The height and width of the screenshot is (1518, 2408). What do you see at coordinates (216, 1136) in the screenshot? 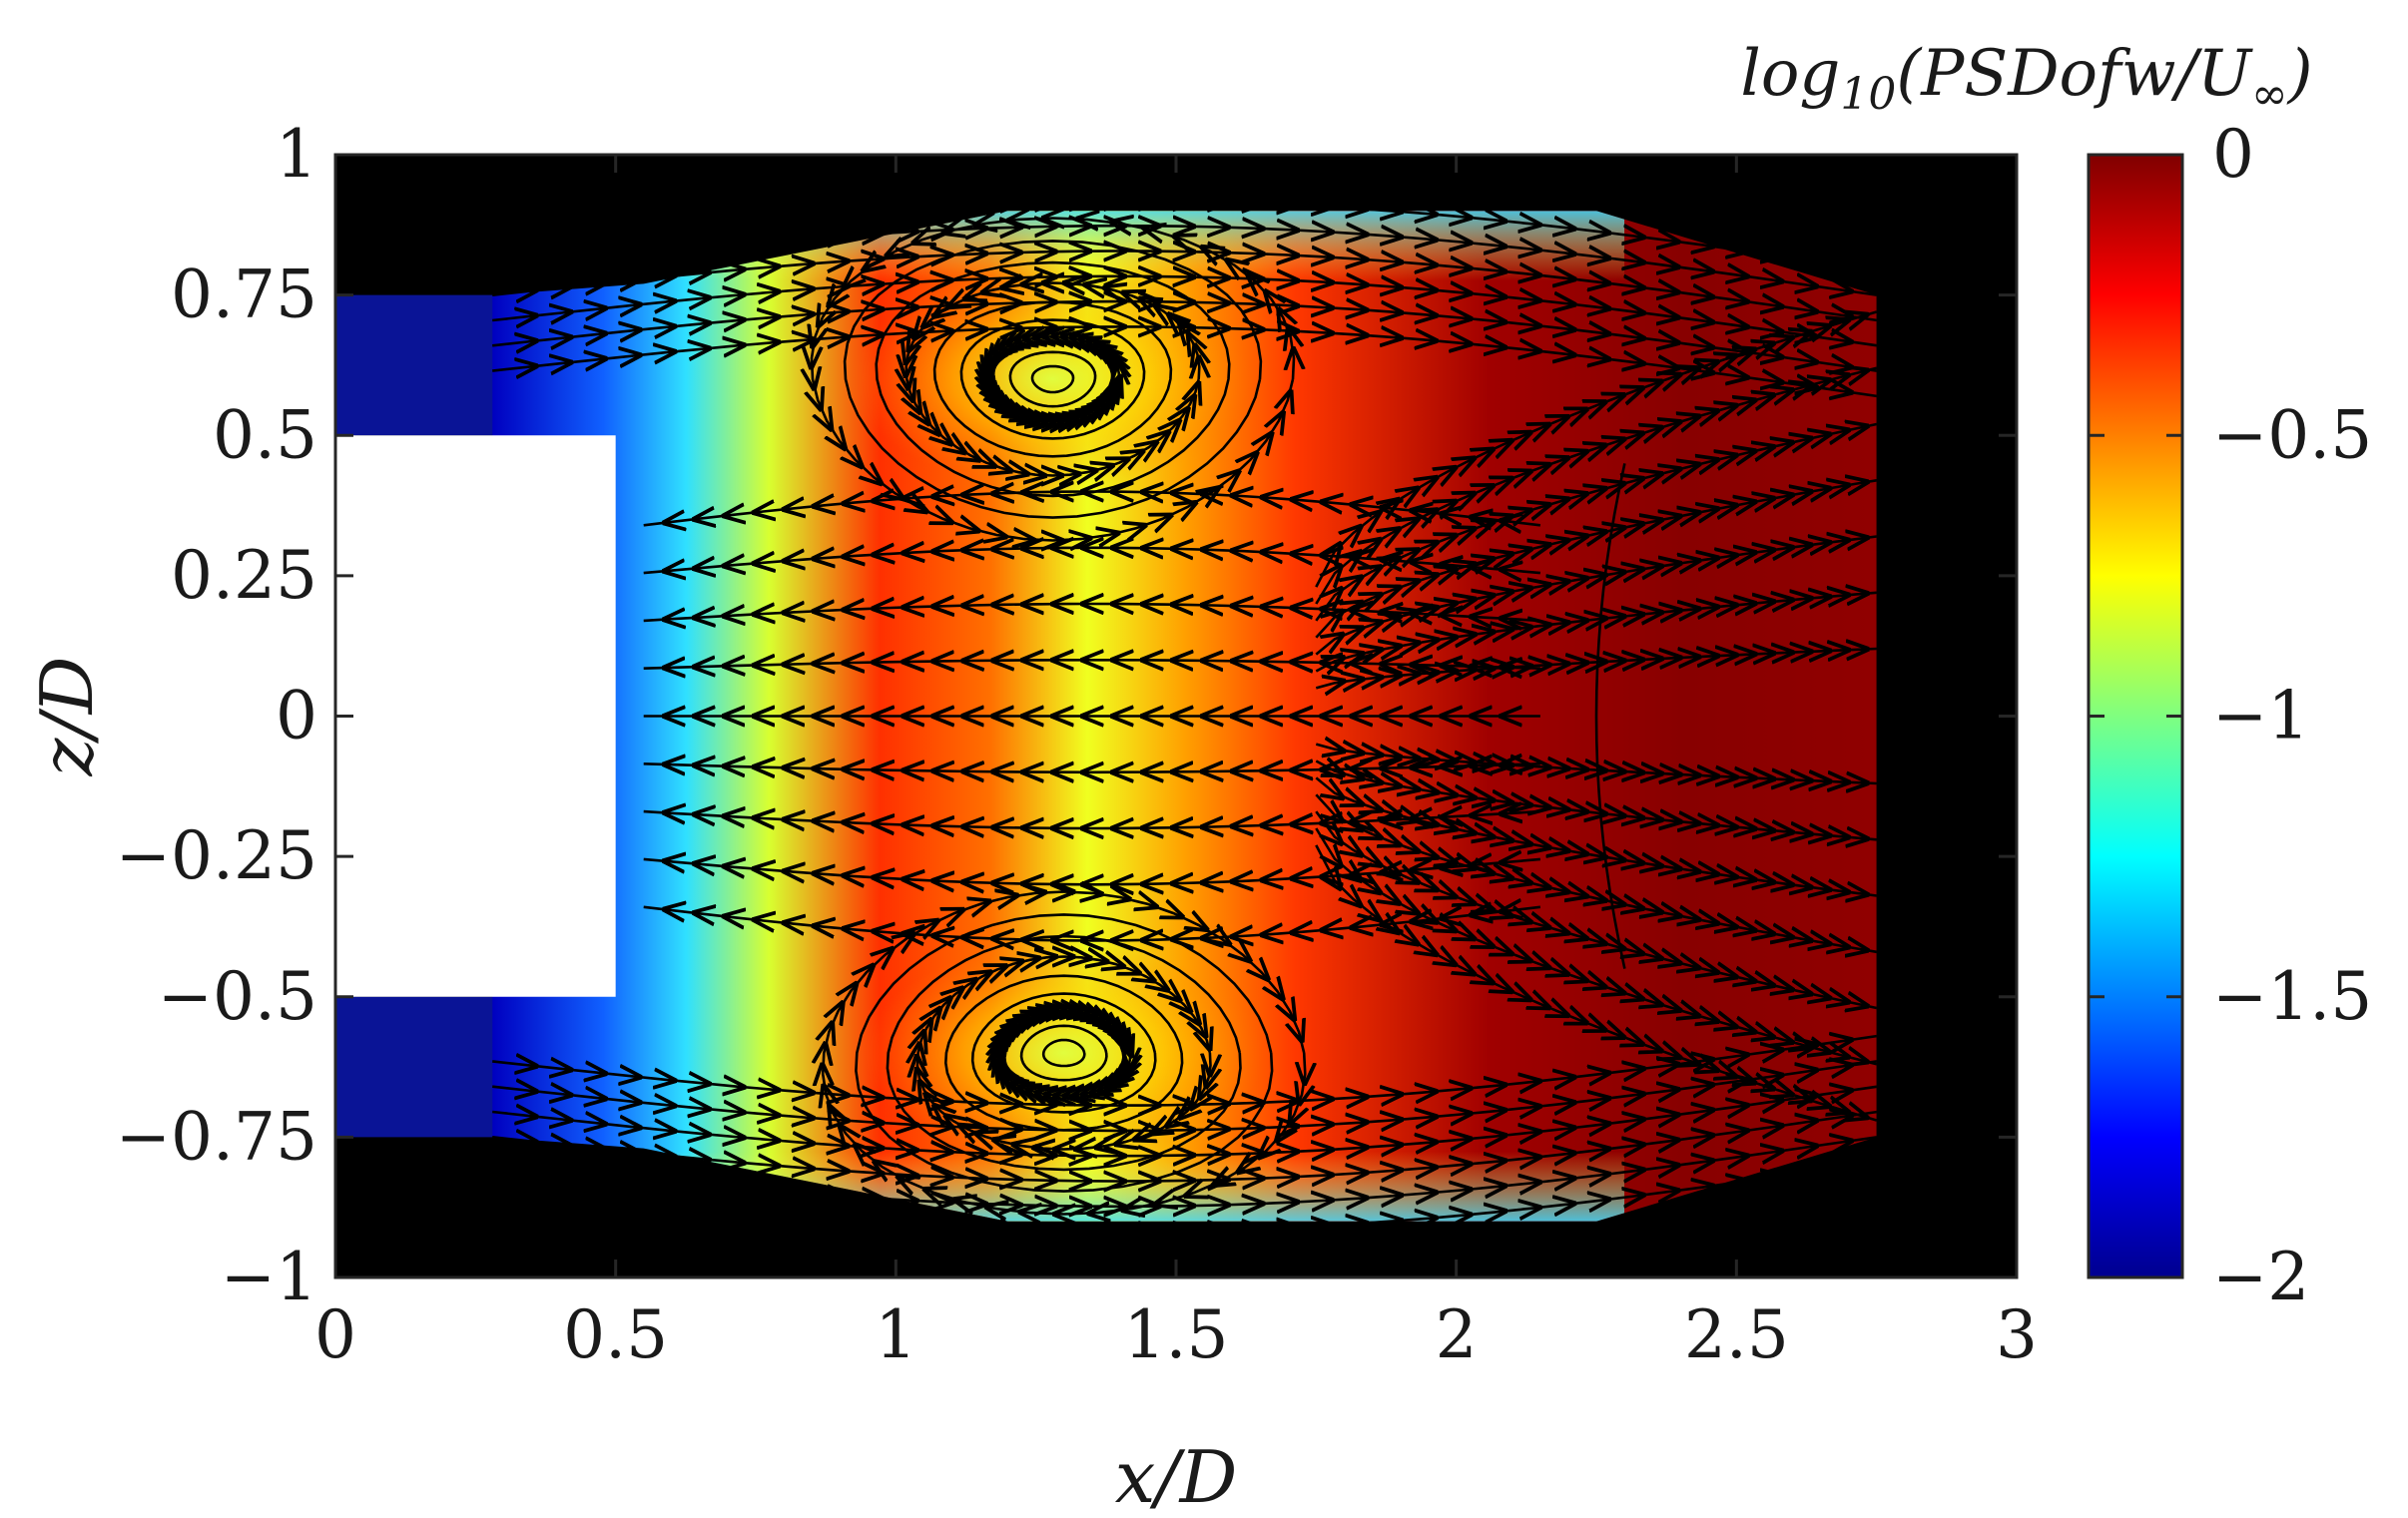
I see `y-tick-label: −0.75` at bounding box center [216, 1136].